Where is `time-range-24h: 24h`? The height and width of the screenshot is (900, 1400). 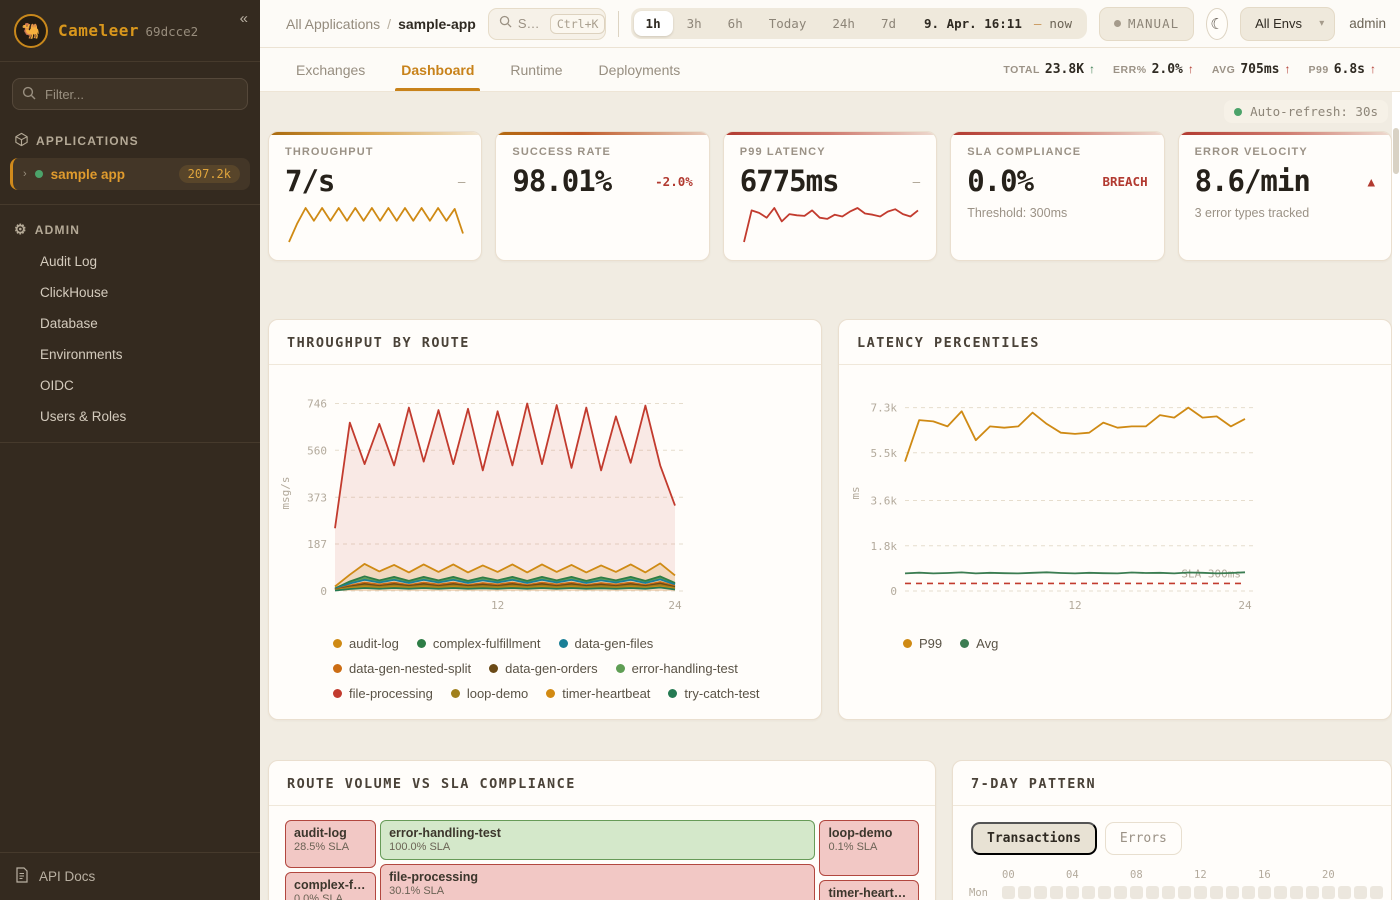
time-range-24h: 24h is located at coordinates (843, 23).